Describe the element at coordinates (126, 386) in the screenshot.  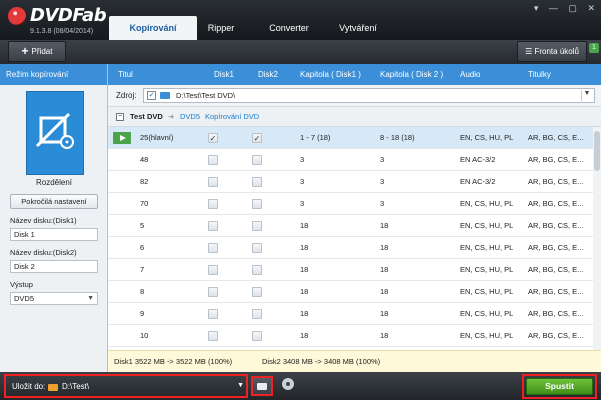
I see `save-to-select: Uložit do: D:\Test\ ▼` at that location.